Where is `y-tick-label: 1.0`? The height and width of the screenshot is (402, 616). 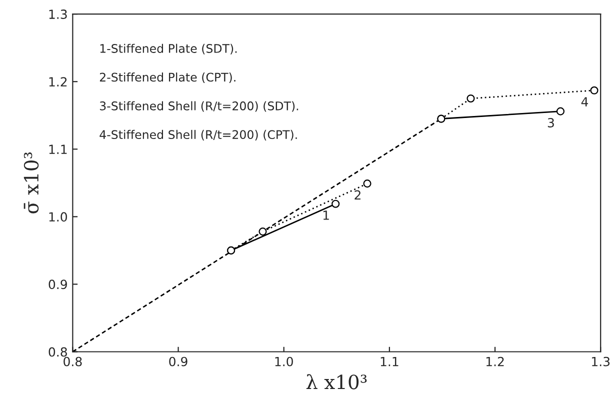
y-tick-label: 1.0 is located at coordinates (58, 217).